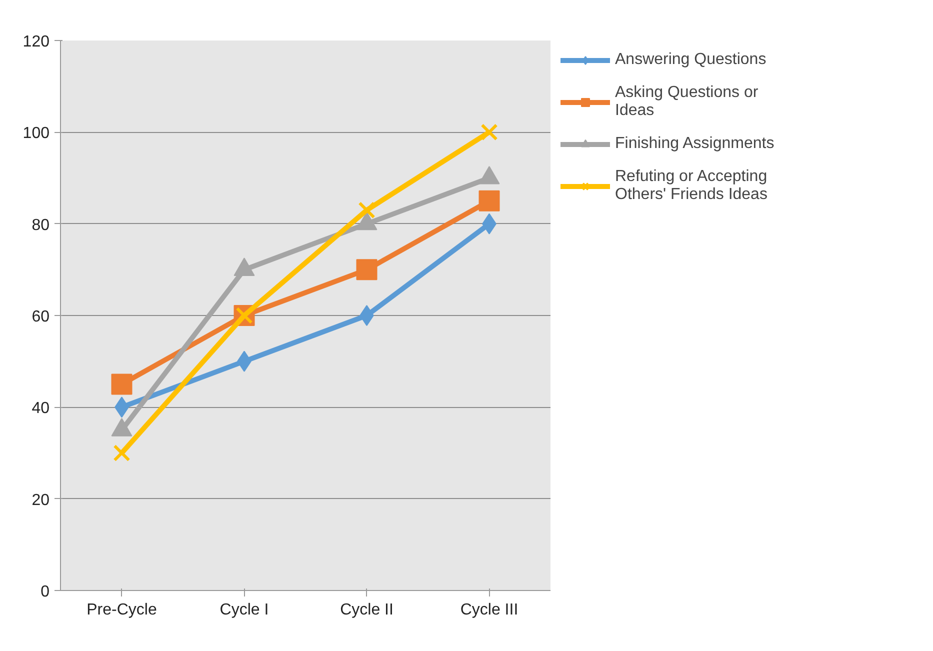 This screenshot has height=651, width=933. What do you see at coordinates (686, 102) in the screenshot?
I see `legend-label: Asking Questions or Ideas` at bounding box center [686, 102].